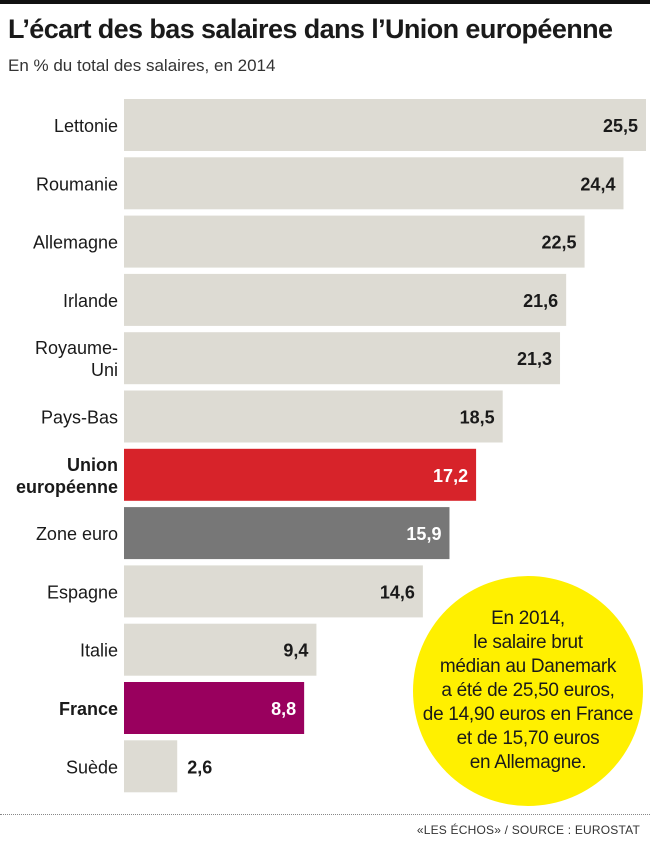 This screenshot has height=845, width=650. Describe the element at coordinates (77, 184) in the screenshot. I see `category-label: Roumanie` at that location.